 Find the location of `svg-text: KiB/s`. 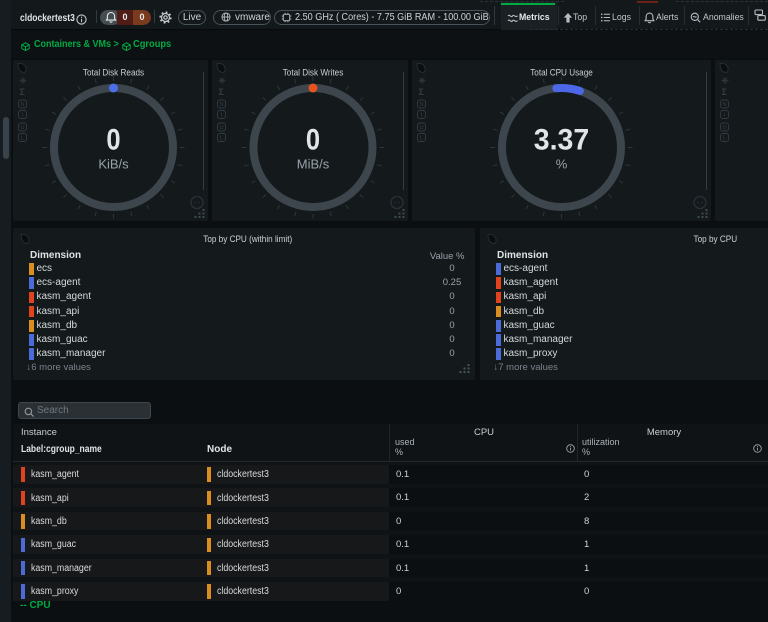

svg-text: KiB/s is located at coordinates (113, 164).